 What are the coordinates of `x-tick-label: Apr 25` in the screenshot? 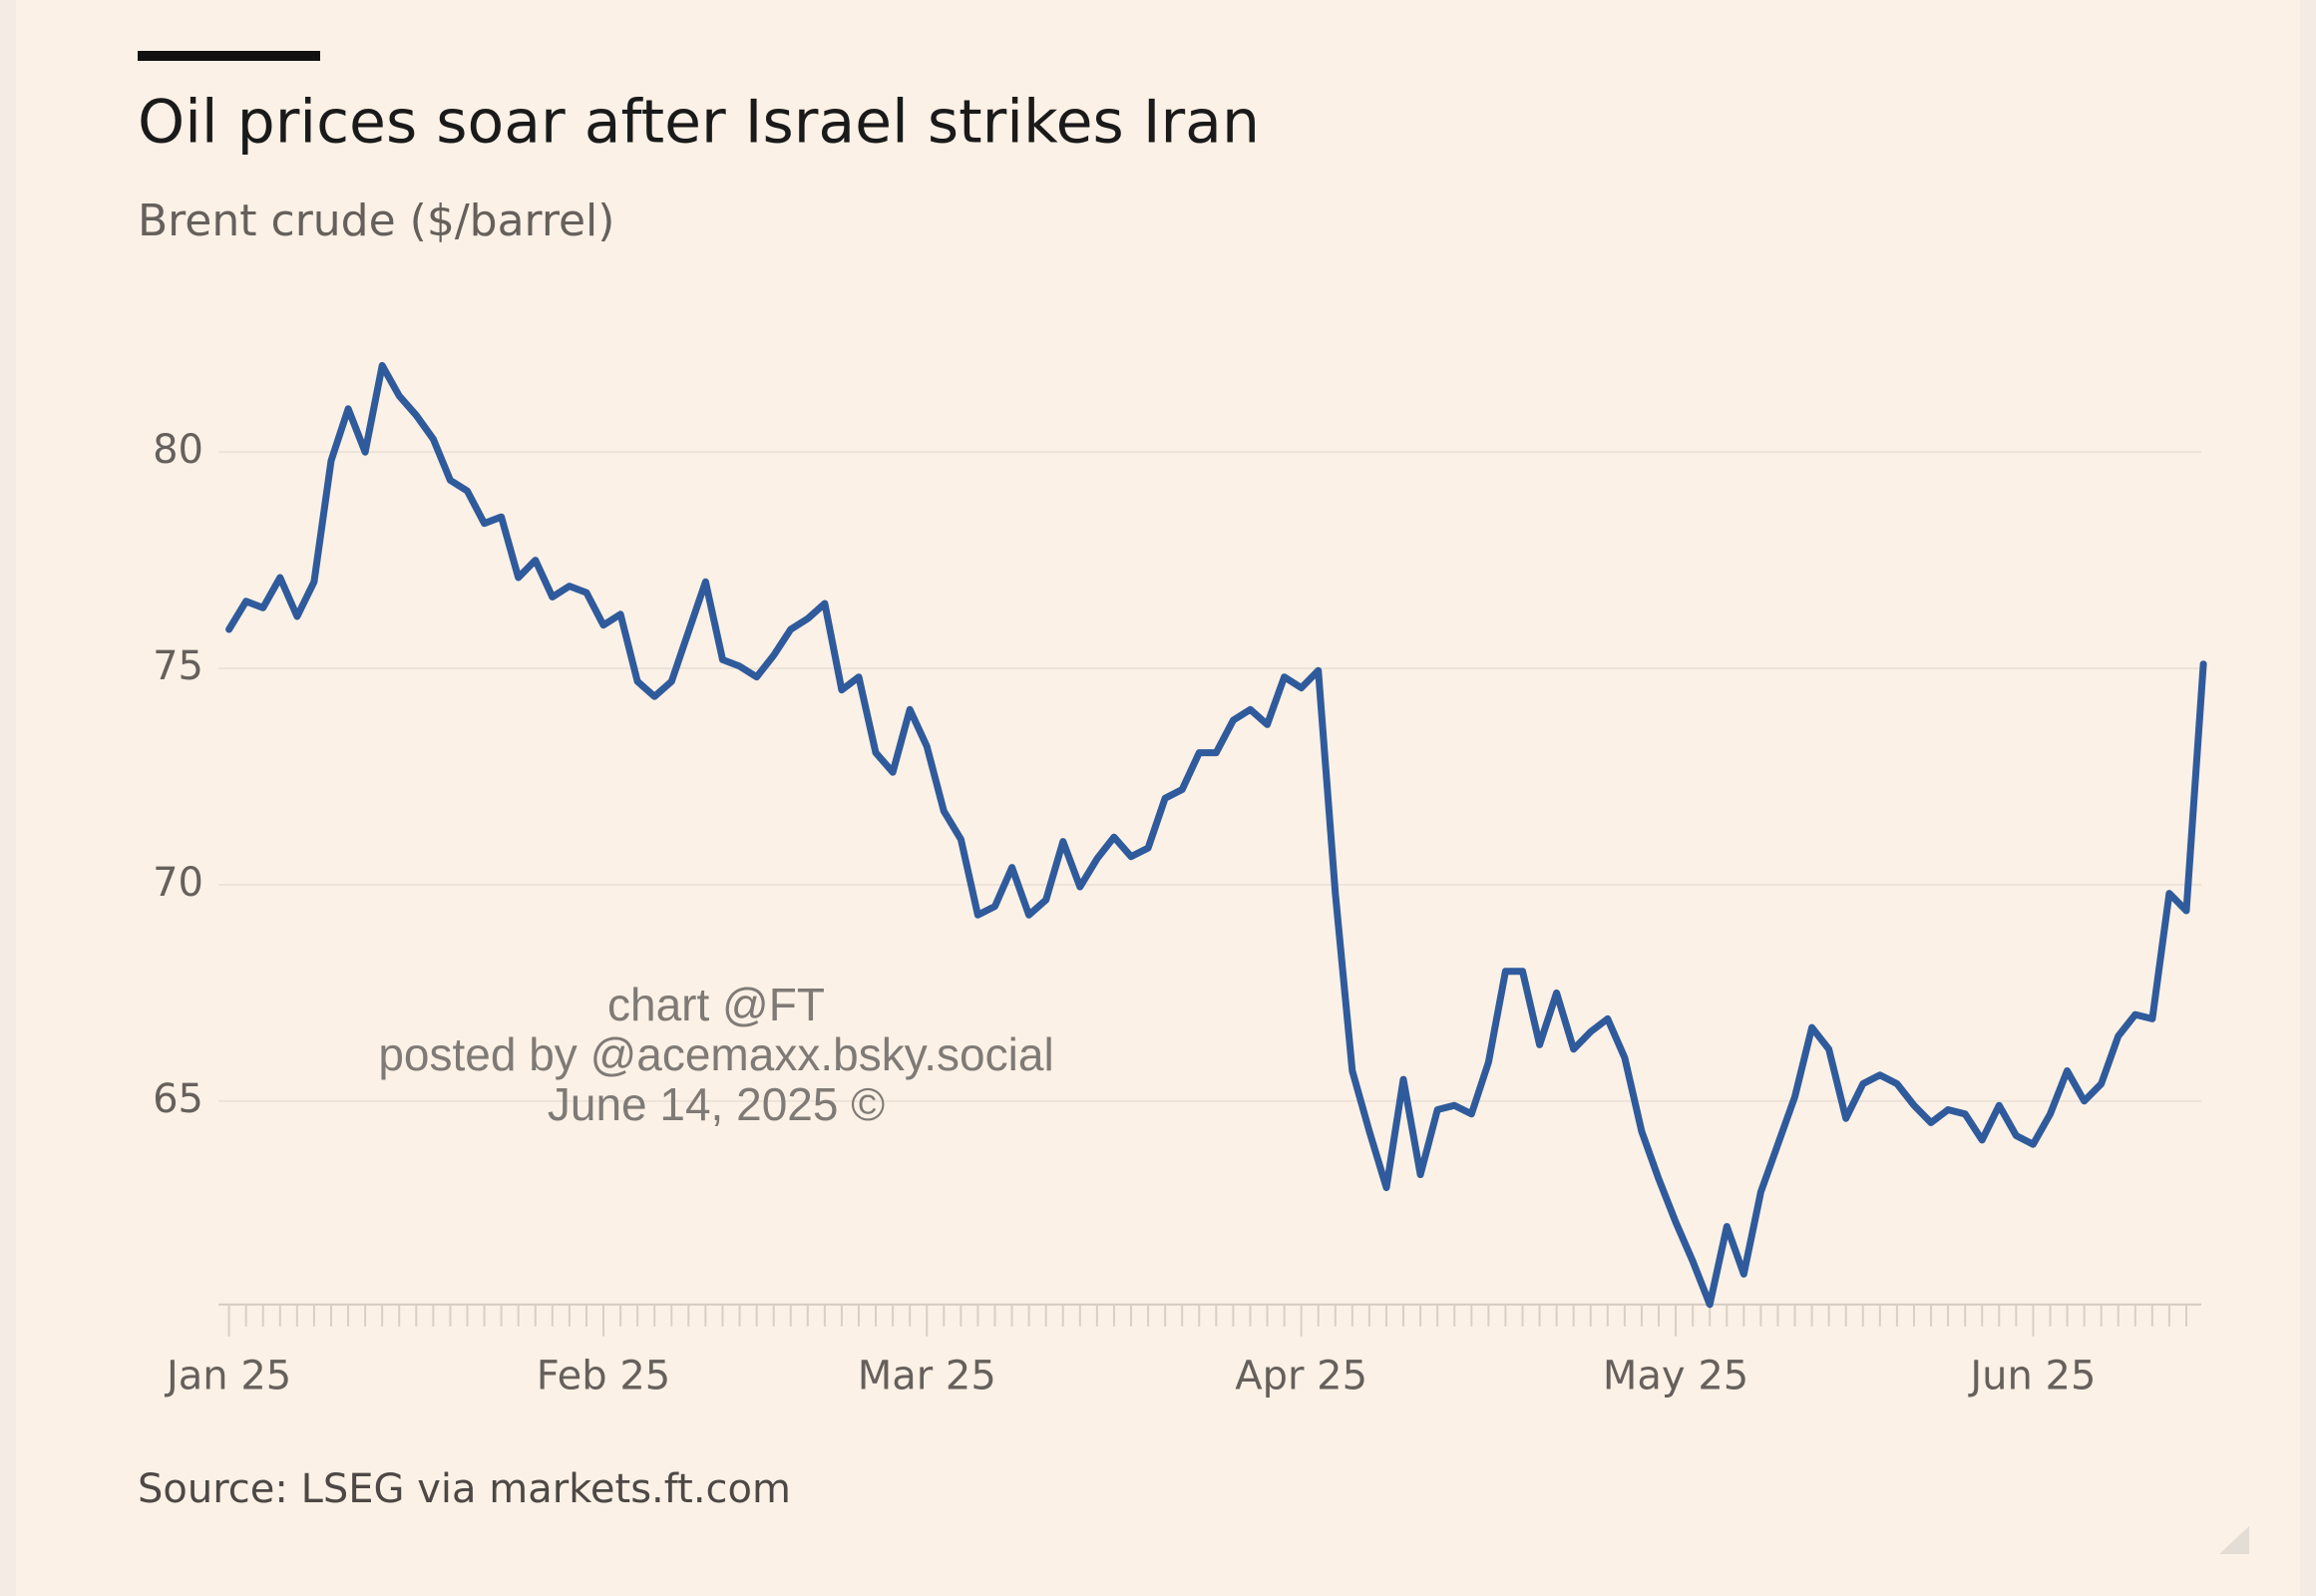 It's located at (1301, 1376).